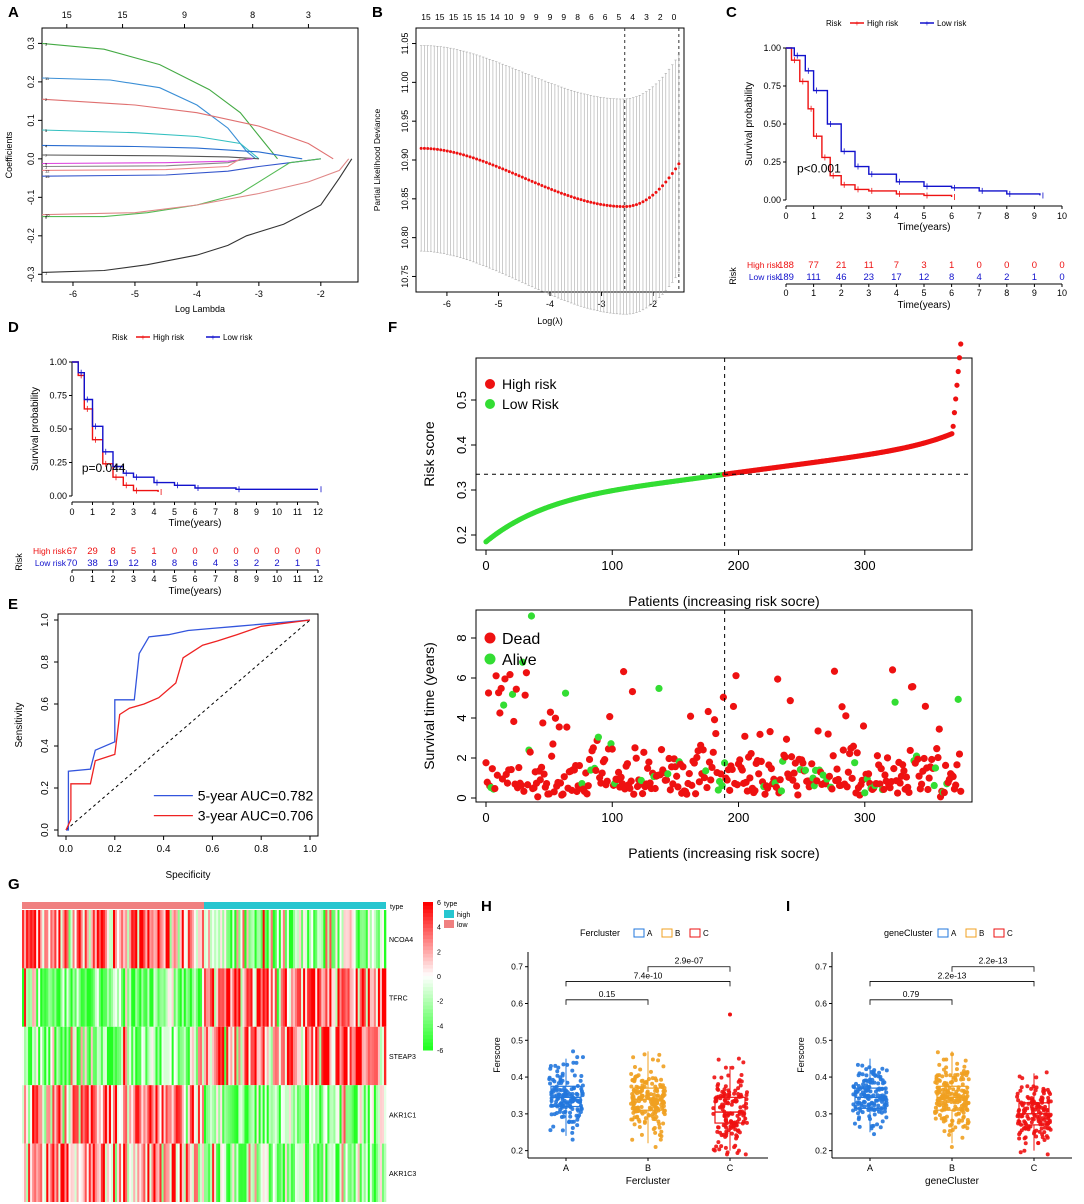 The width and height of the screenshot is (1084, 1204). Describe the element at coordinates (952, 1168) in the screenshot. I see `x-tick-label: B` at that location.